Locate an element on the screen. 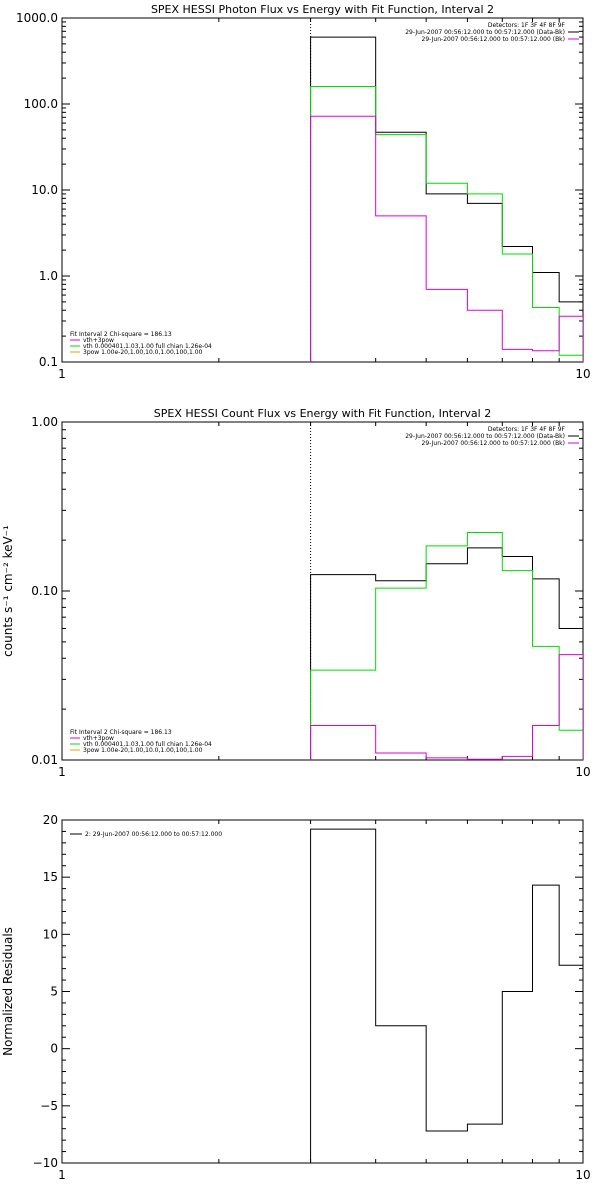  y-tick-label: 10 is located at coordinates (50, 934).